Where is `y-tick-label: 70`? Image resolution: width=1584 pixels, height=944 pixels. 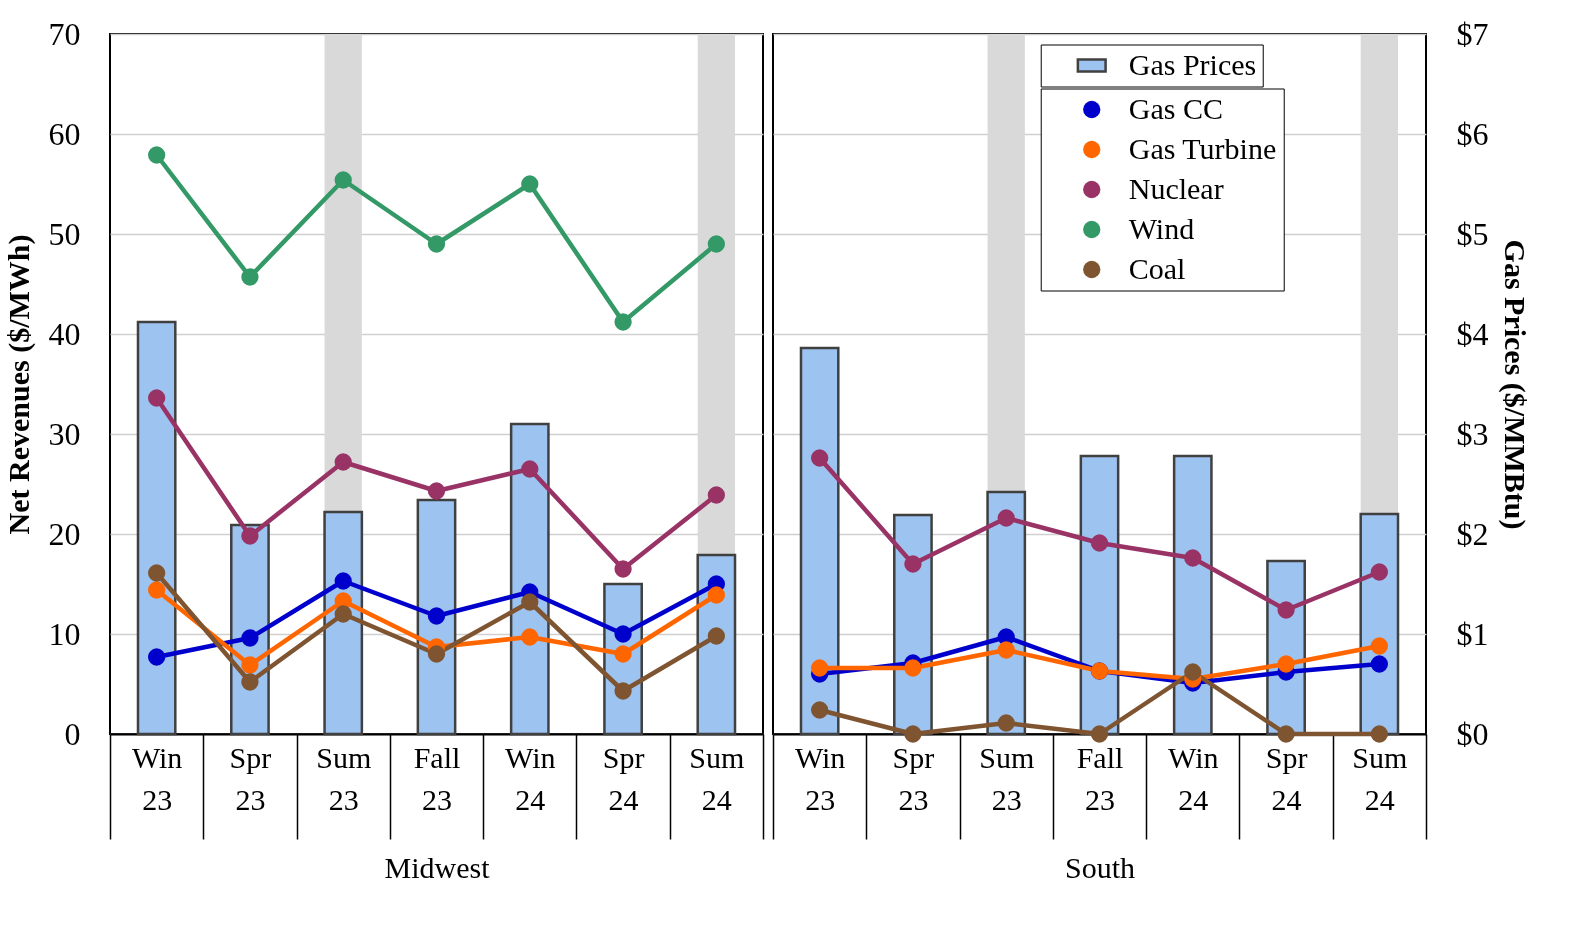 y-tick-label: 70 is located at coordinates (64, 33).